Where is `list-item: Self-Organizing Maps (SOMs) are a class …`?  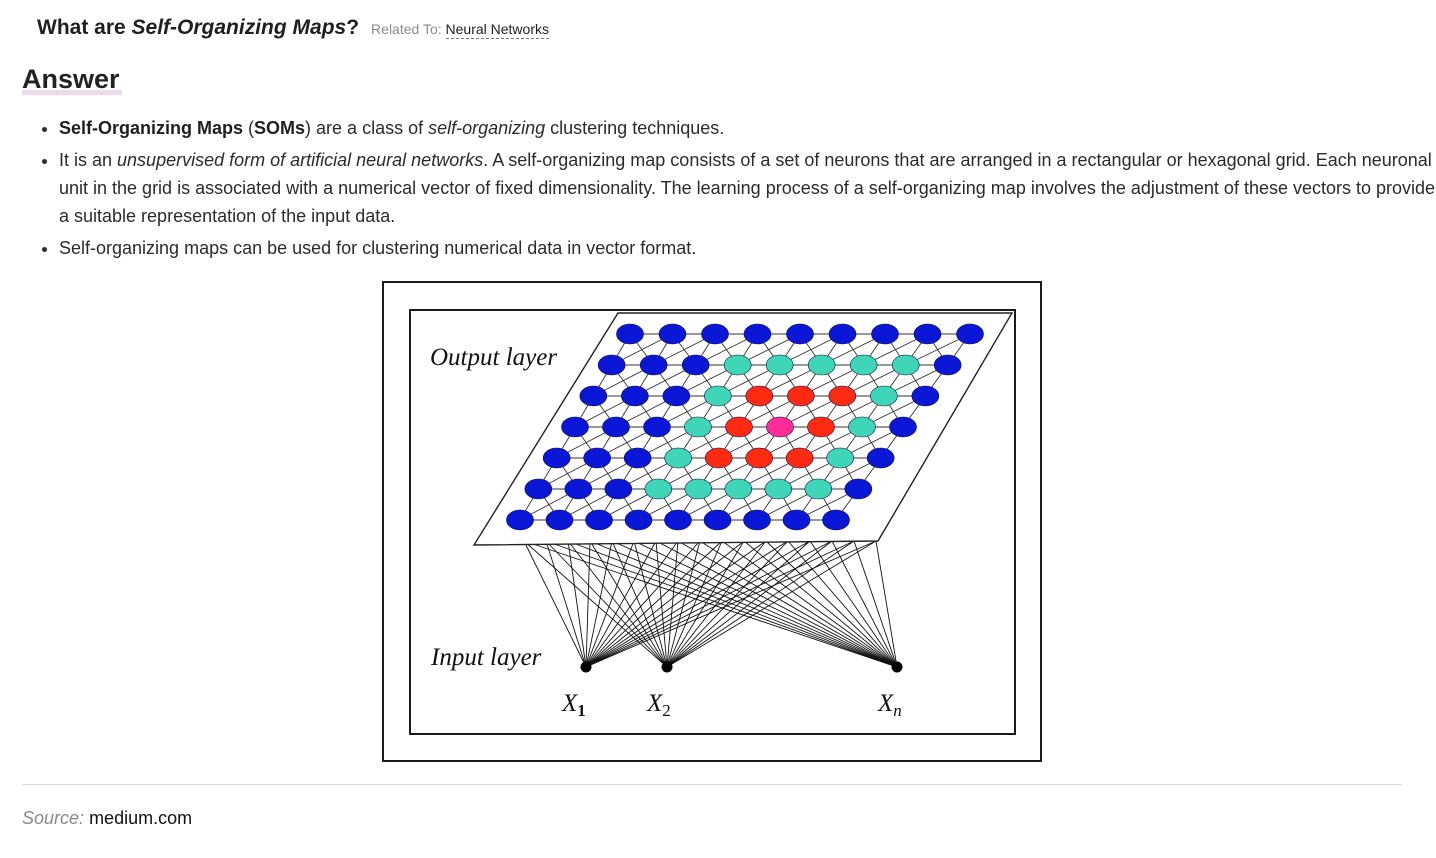 list-item: Self-Organizing Maps (SOMs) are a class … is located at coordinates (747, 128).